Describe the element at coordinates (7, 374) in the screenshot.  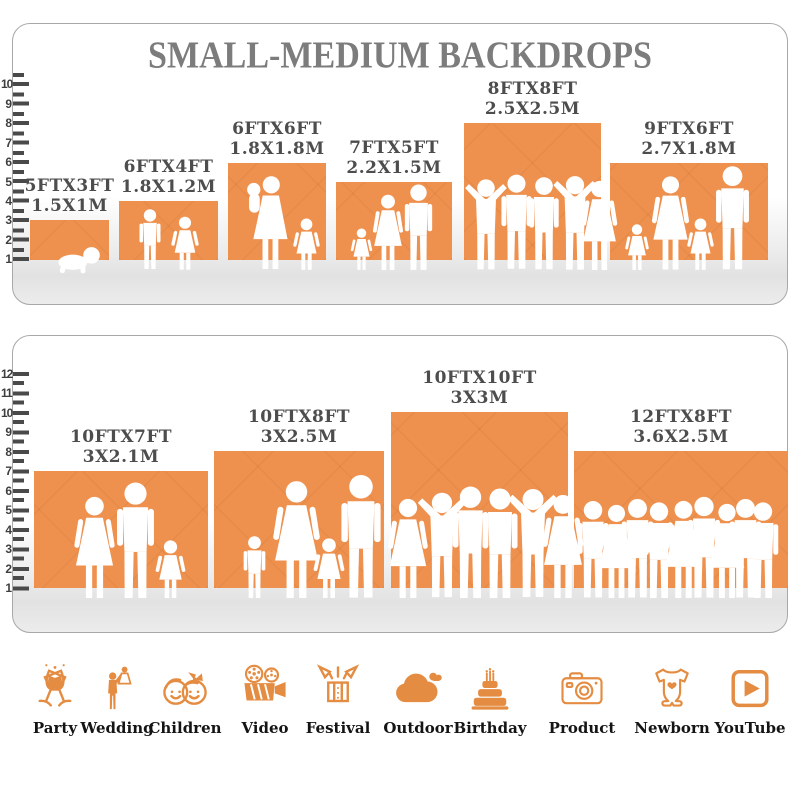
I see `ruler-number: 12` at that location.